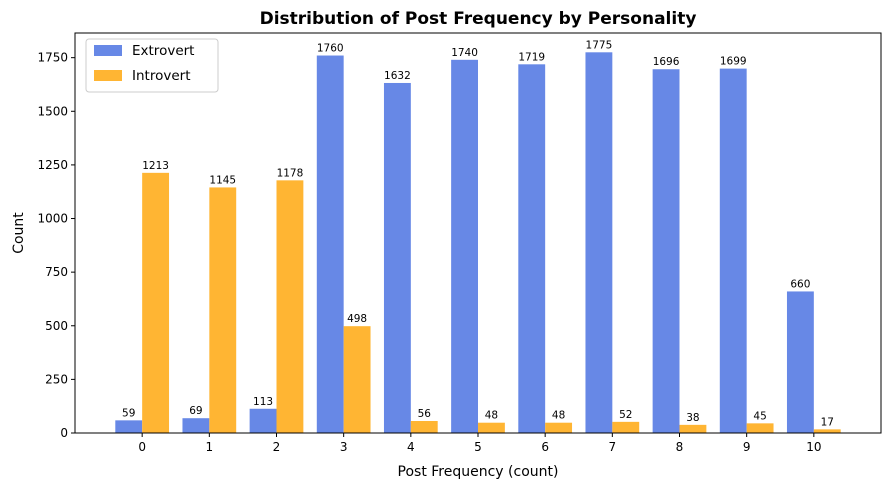  Describe the element at coordinates (813, 447) in the screenshot. I see `x-tick-label: 10` at that location.